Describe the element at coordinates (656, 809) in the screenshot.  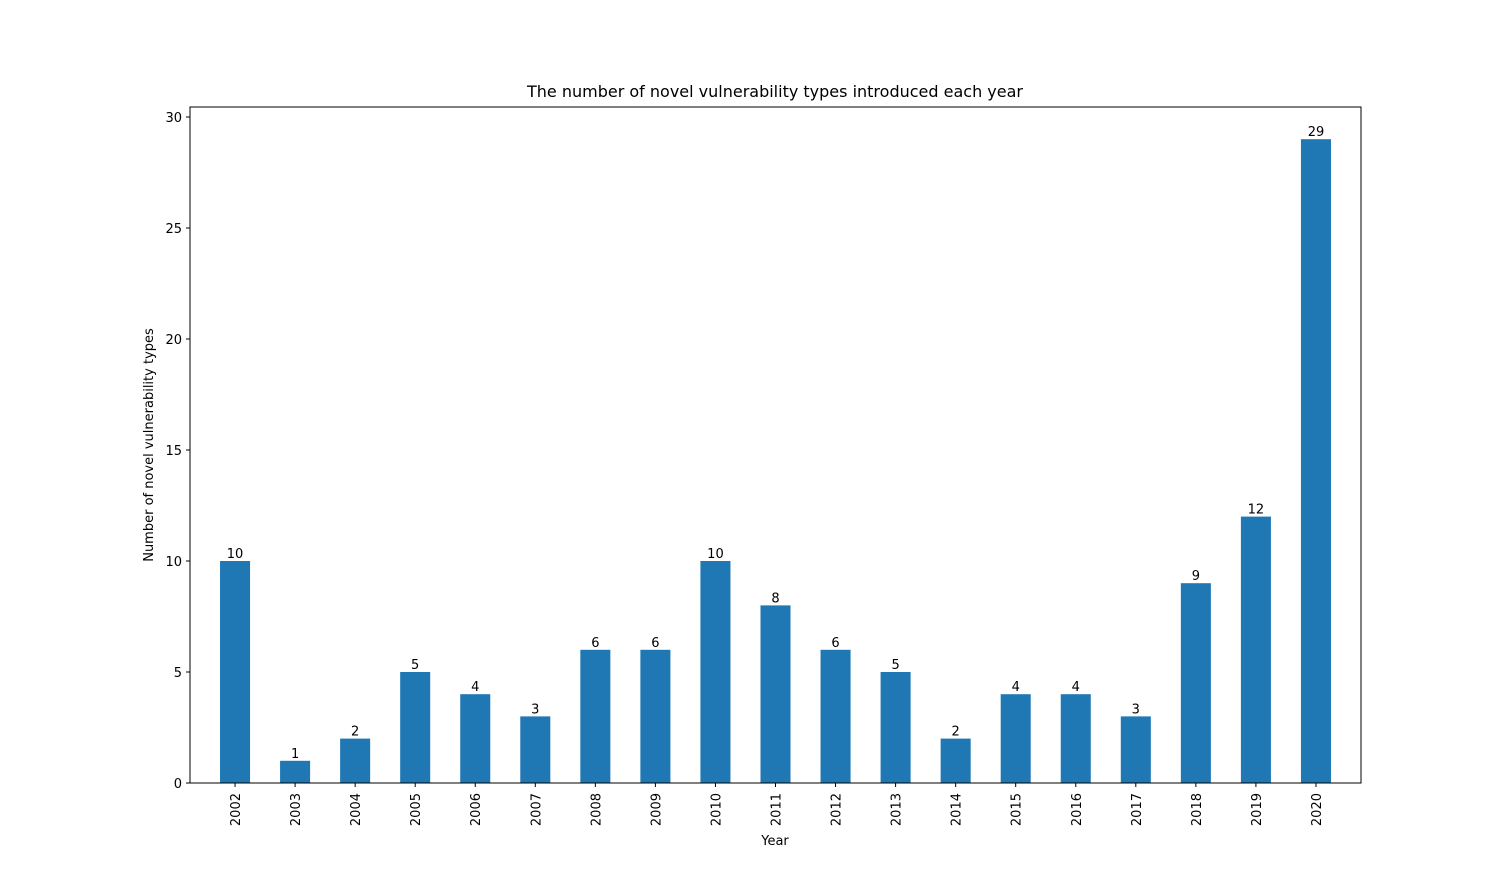
I see `x-tick-label-2009: 2009` at that location.